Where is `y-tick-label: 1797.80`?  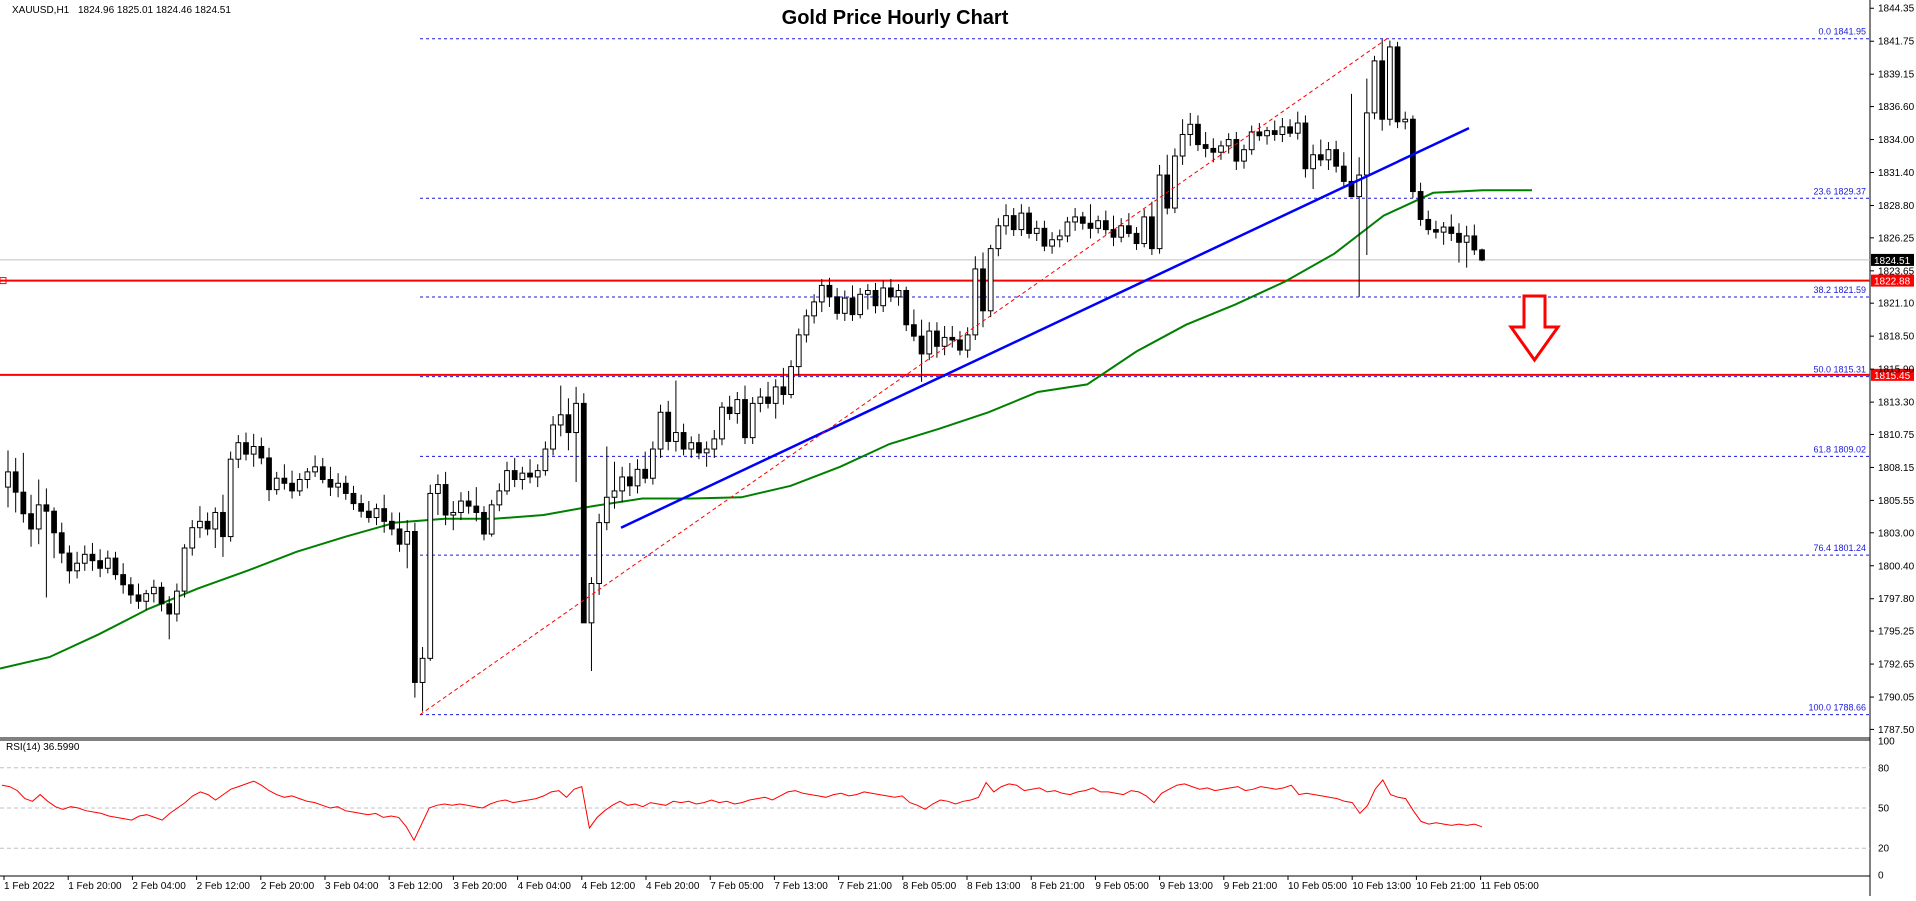
y-tick-label: 1797.80 is located at coordinates (1896, 599).